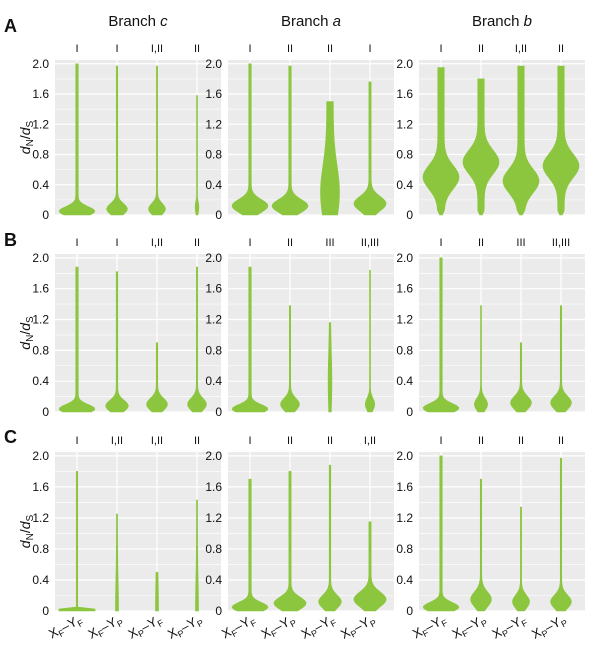  I want to click on y-axis-label-a: dN/dS, so click(26, 137).